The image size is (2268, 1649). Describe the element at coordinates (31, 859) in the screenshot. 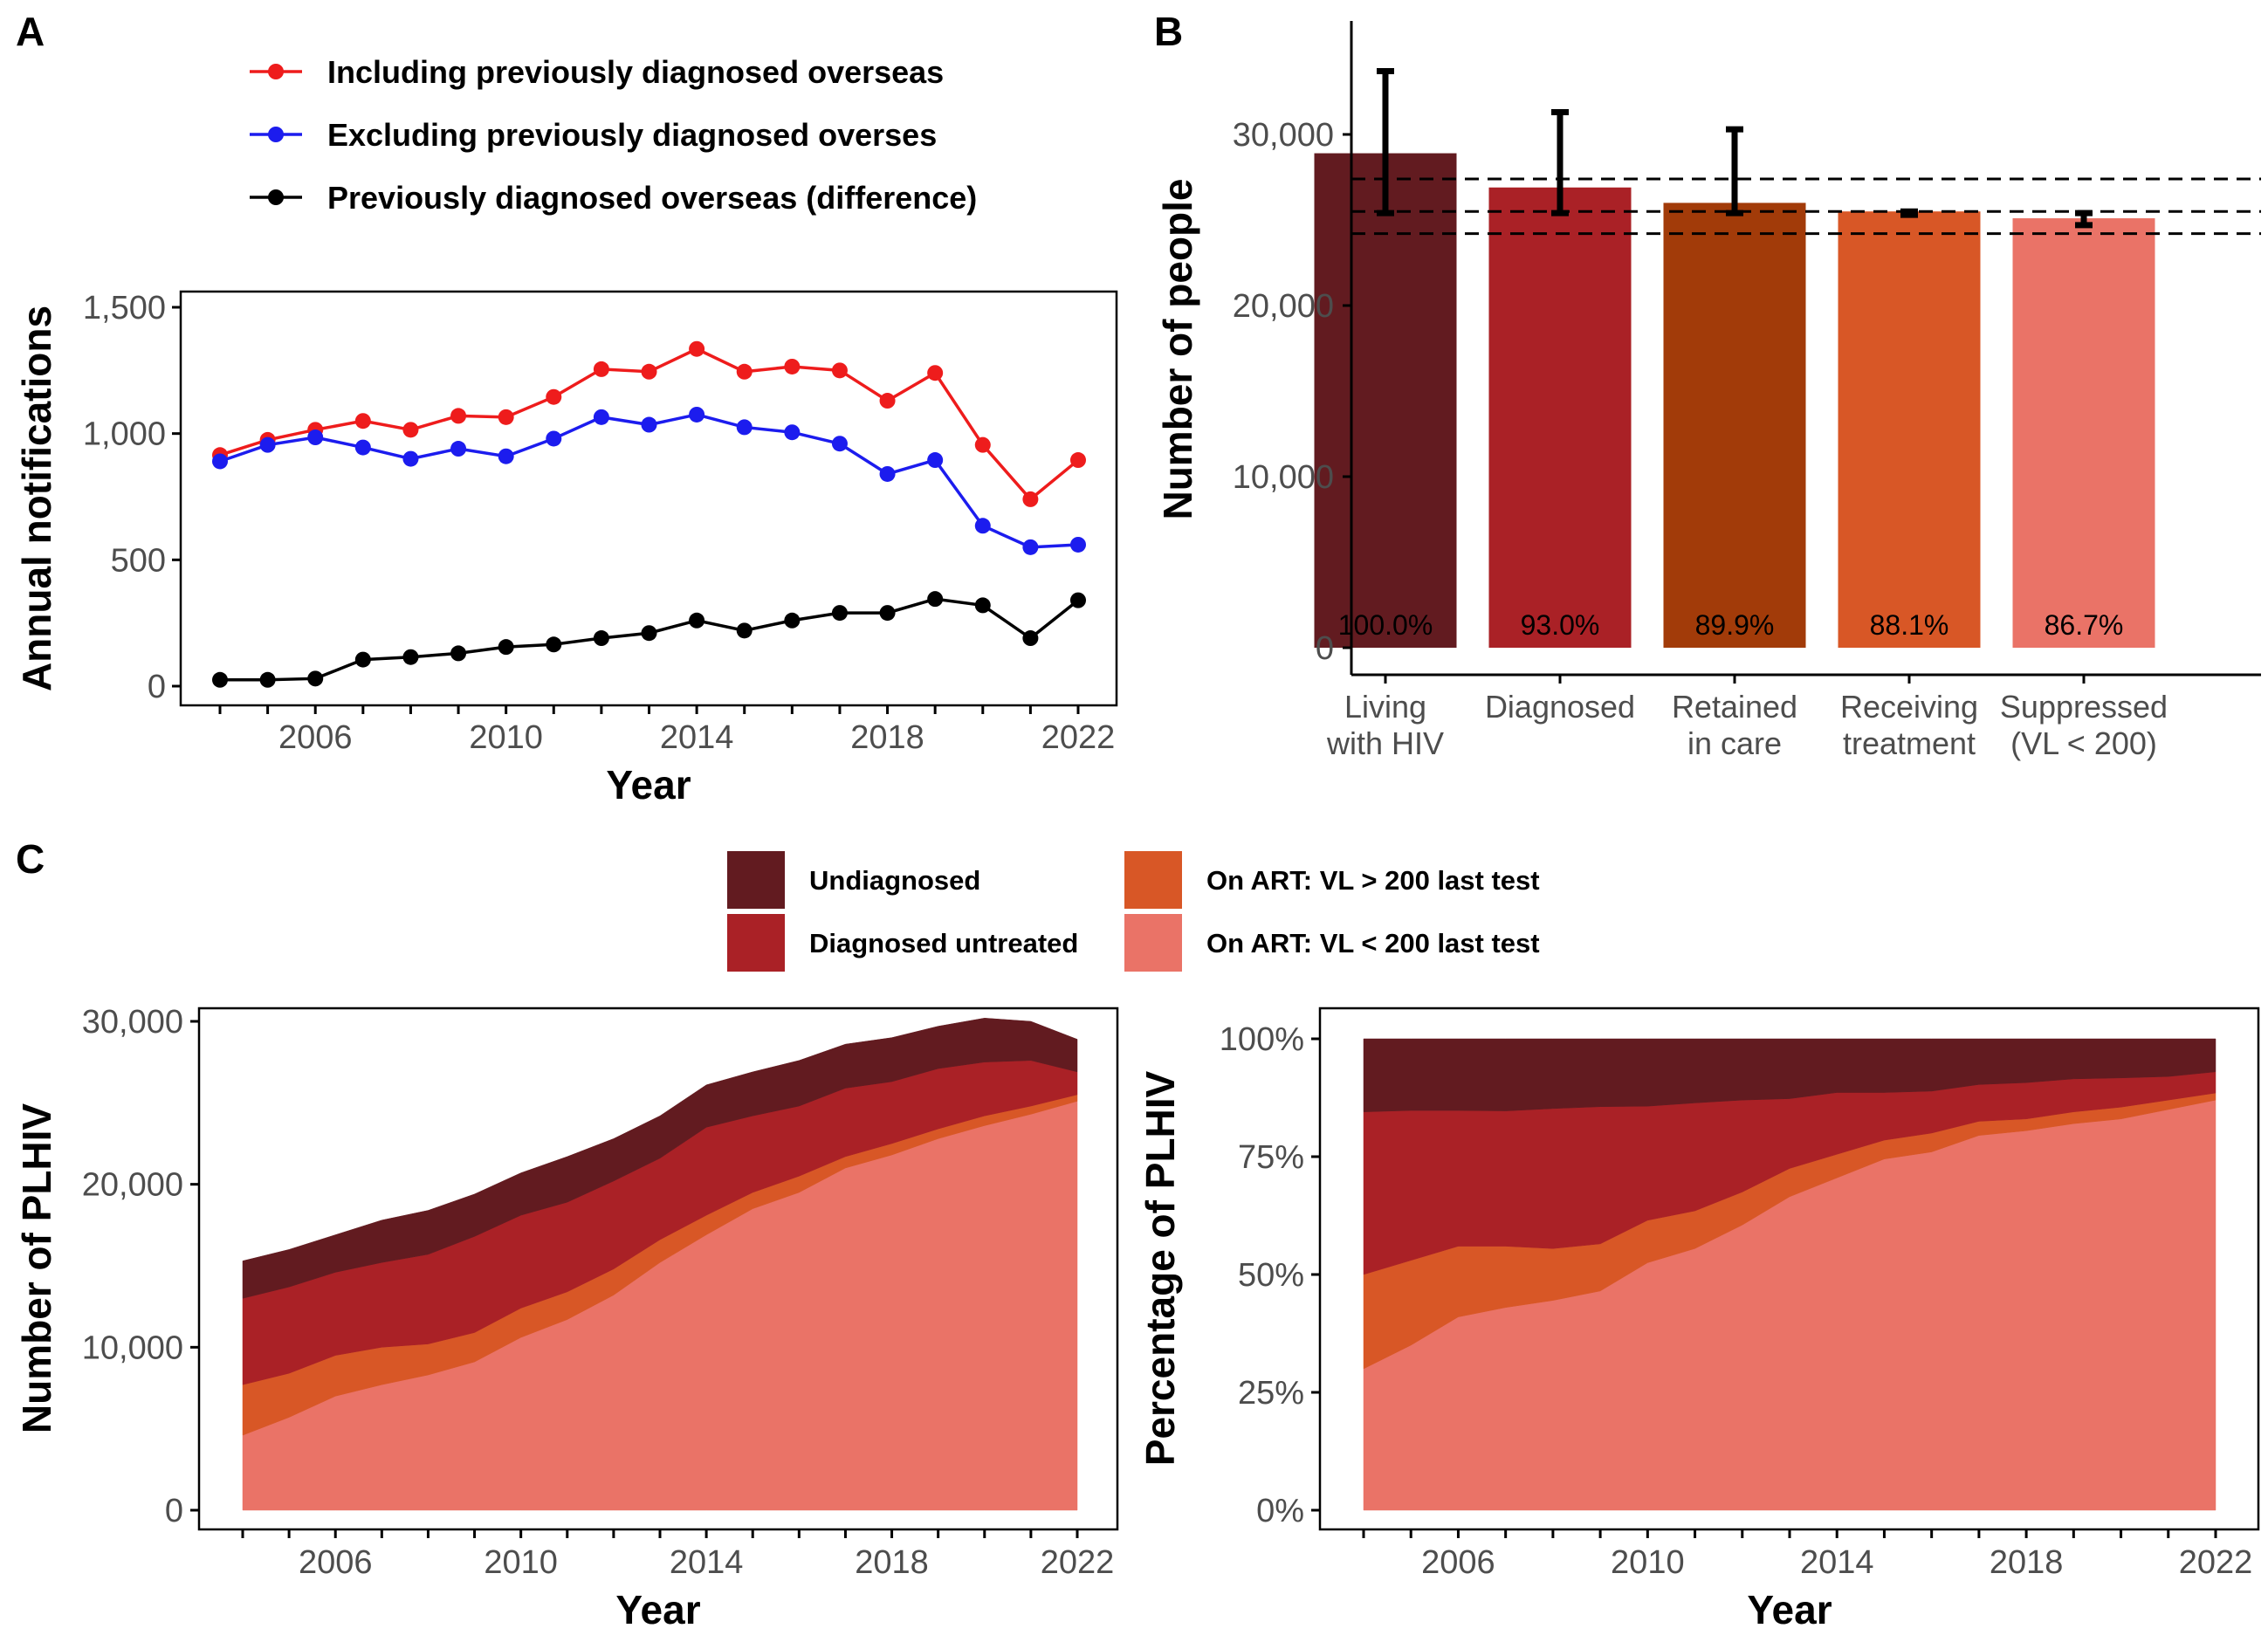

I see `panel-label-c: C` at that location.